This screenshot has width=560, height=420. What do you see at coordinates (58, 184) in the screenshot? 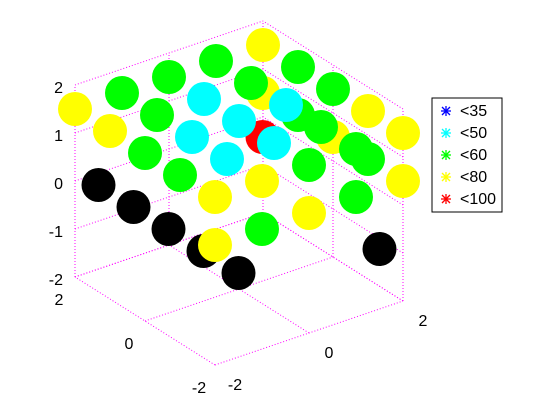
I see `z-tick-label: 0` at bounding box center [58, 184].